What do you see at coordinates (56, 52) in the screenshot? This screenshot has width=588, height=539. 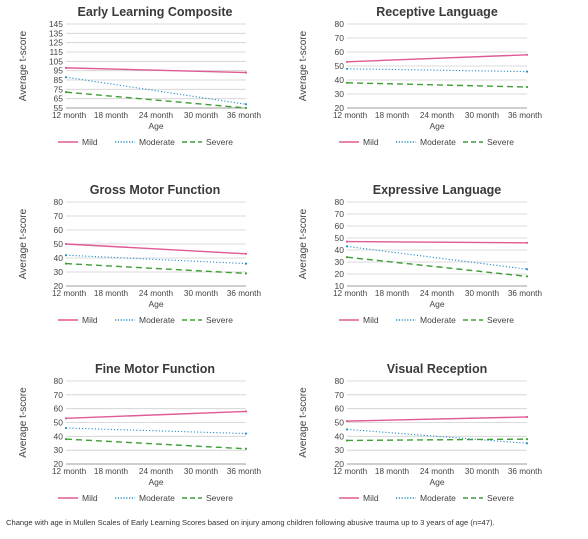 I see `y-tick-label: 115` at bounding box center [56, 52].